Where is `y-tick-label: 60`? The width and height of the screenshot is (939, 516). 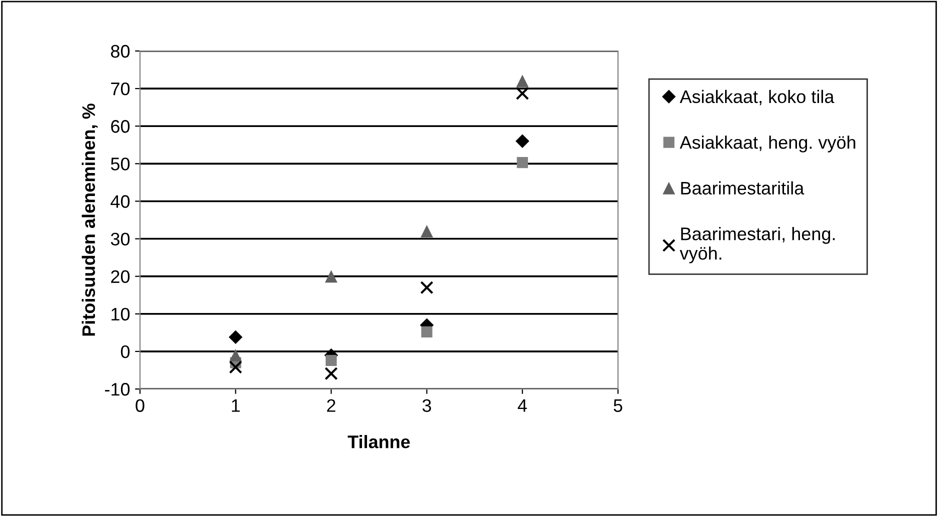 y-tick-label: 60 is located at coordinates (120, 126).